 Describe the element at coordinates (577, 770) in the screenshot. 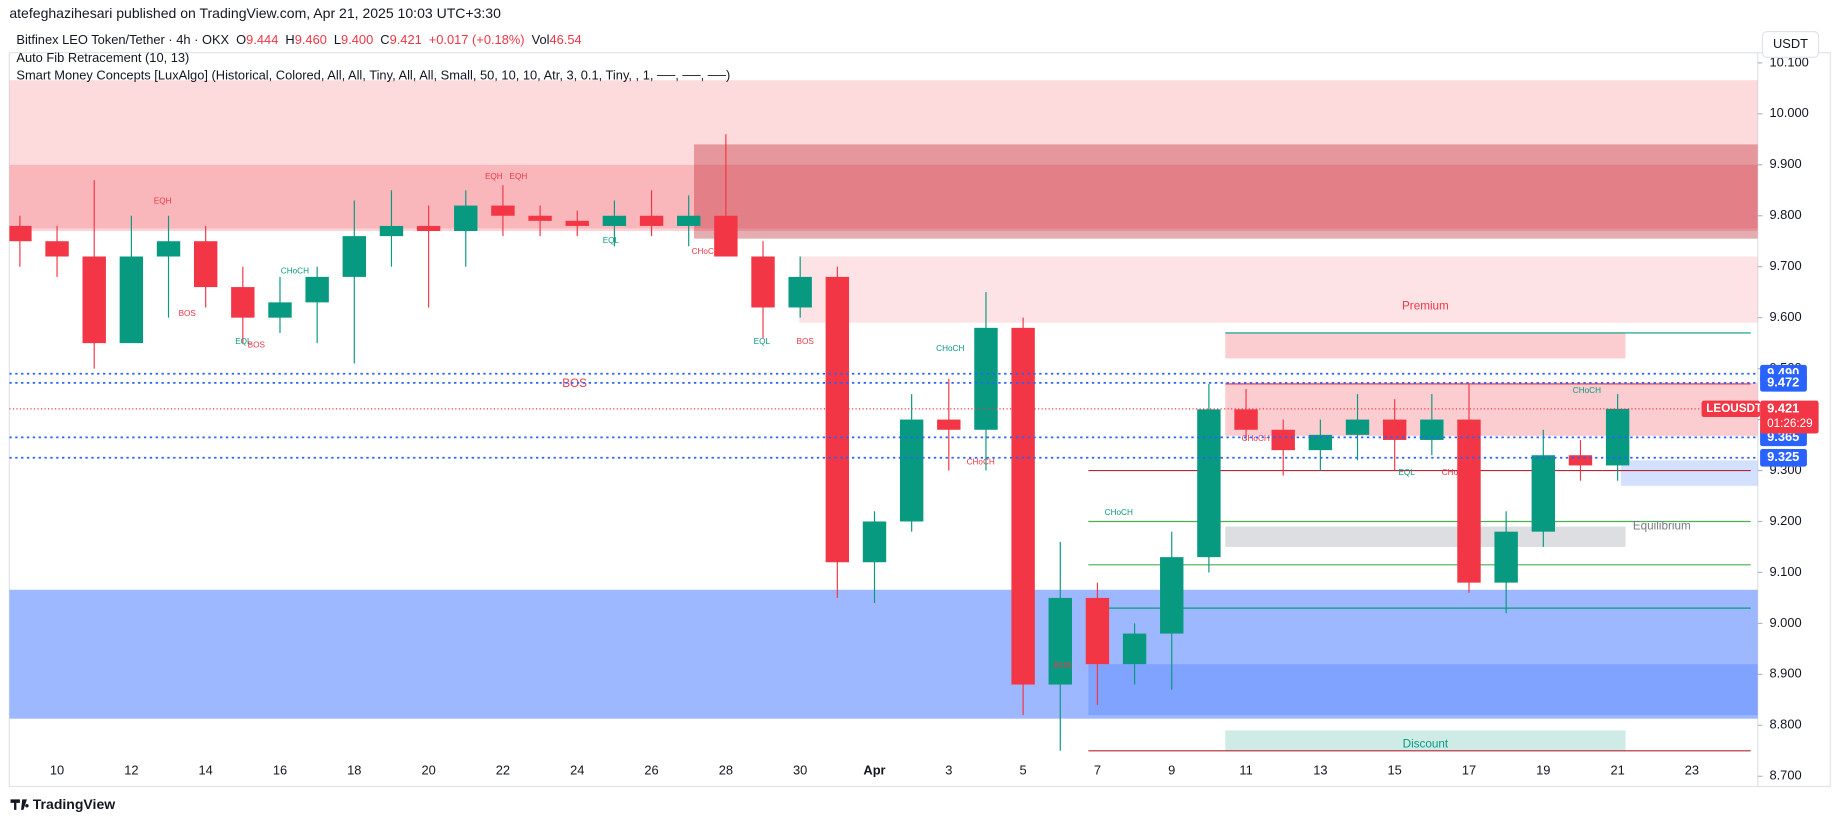

I see `x-tick-label: 24` at that location.